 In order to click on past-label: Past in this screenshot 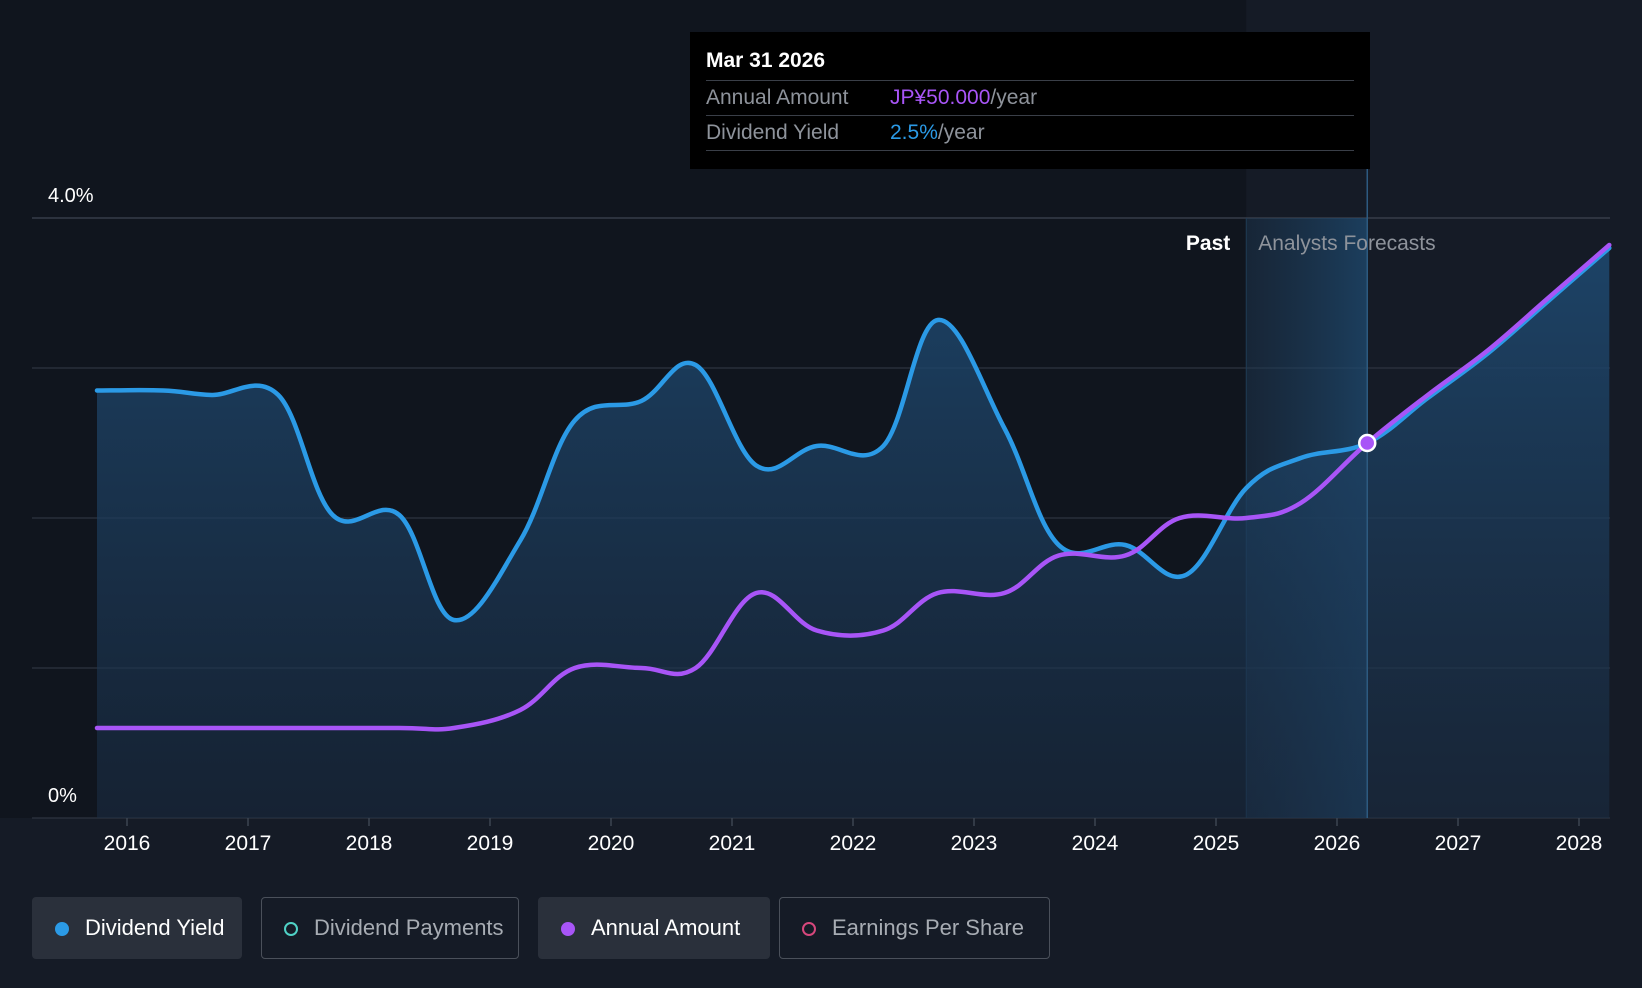, I will do `click(1208, 243)`.